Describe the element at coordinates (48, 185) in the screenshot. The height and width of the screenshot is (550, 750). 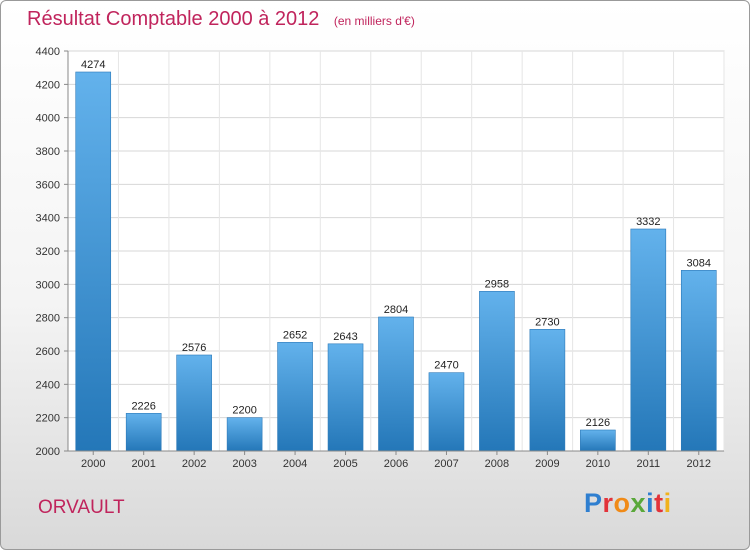
I see `y-tick-label: 3600` at that location.